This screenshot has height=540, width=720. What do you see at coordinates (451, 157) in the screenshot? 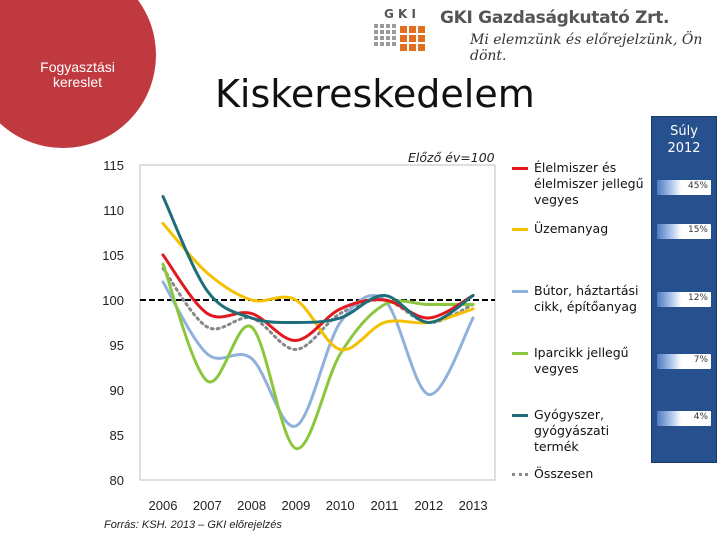
I see `reference-annotation: Előző év=100` at bounding box center [451, 157].